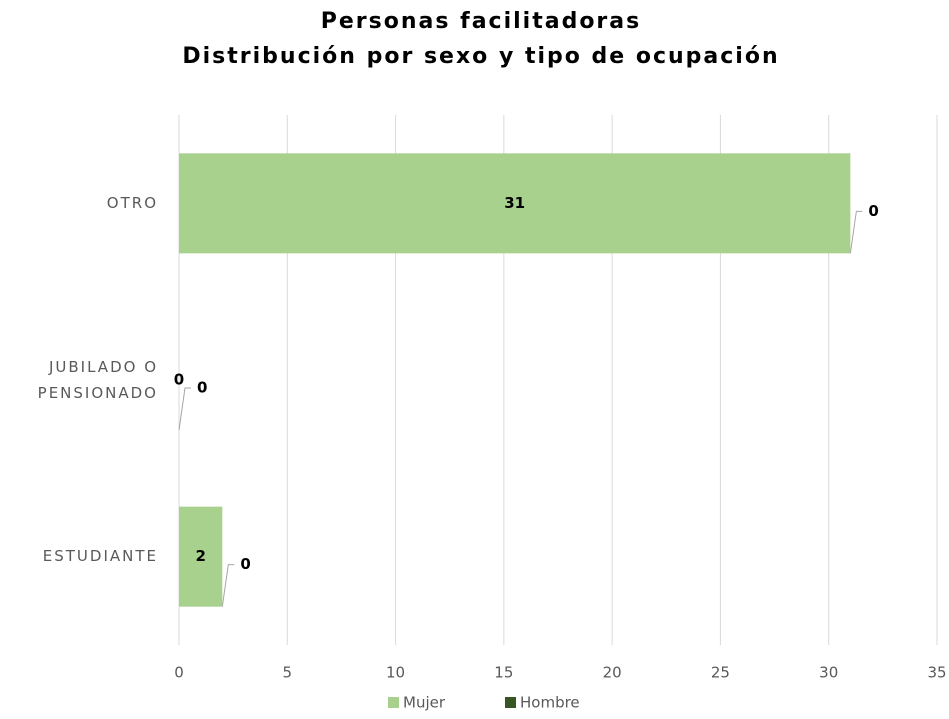  Describe the element at coordinates (550, 703) in the screenshot. I see `legend-label: Hombre` at that location.